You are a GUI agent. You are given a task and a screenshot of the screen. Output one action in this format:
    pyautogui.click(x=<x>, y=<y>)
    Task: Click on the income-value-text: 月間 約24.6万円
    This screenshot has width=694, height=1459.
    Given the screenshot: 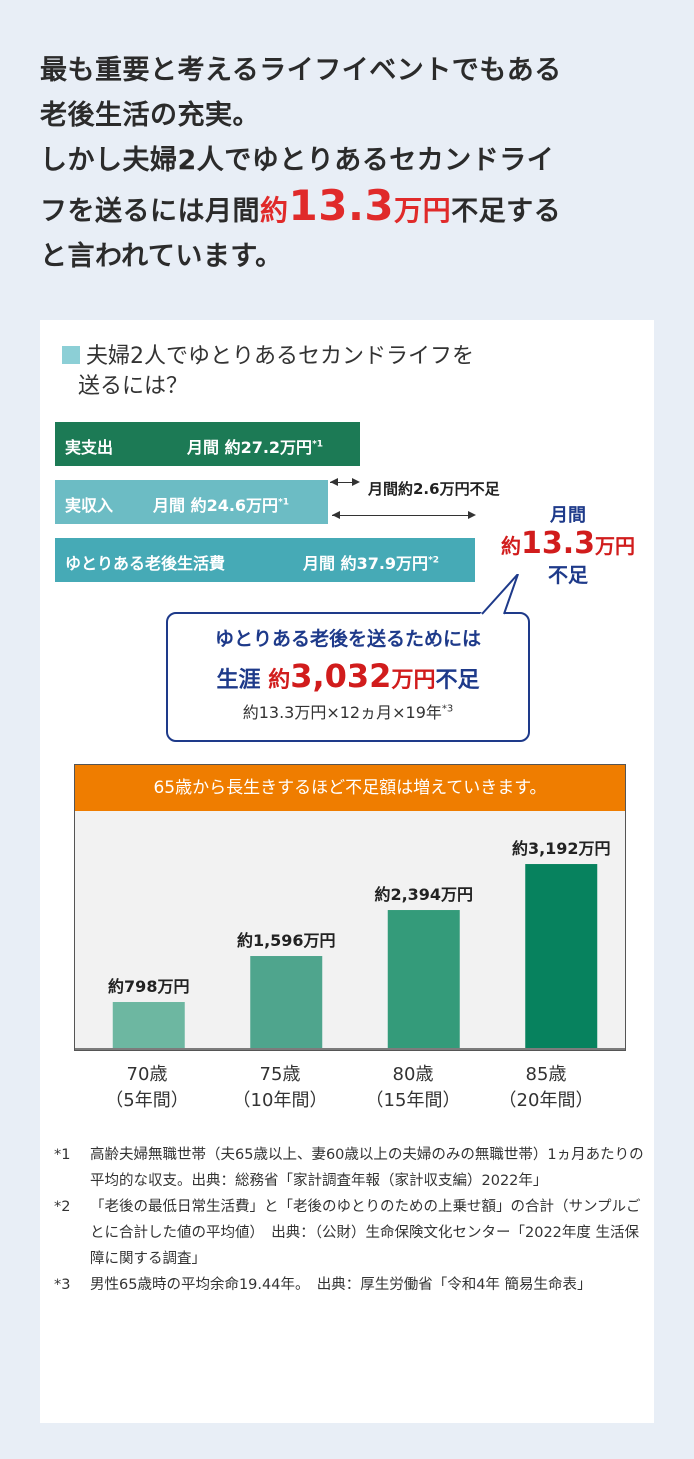 What is the action you would take?
    pyautogui.click(x=216, y=505)
    